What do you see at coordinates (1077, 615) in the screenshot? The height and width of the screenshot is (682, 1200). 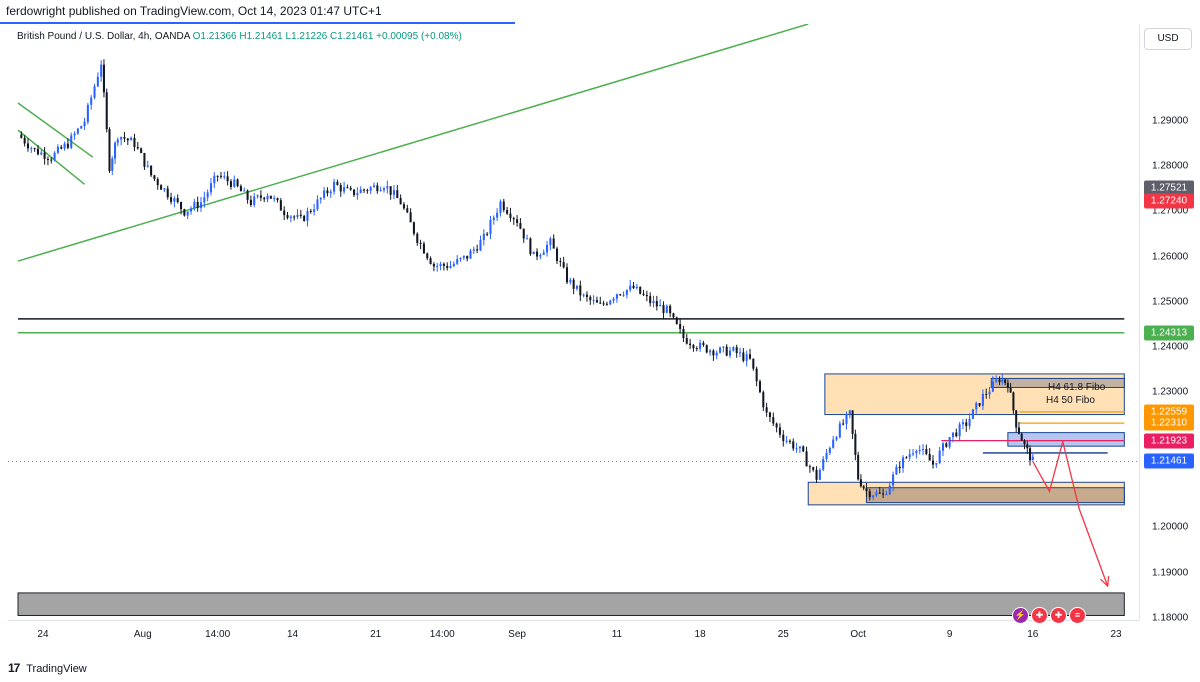 I see `us-flag-icon: ≡` at bounding box center [1077, 615].